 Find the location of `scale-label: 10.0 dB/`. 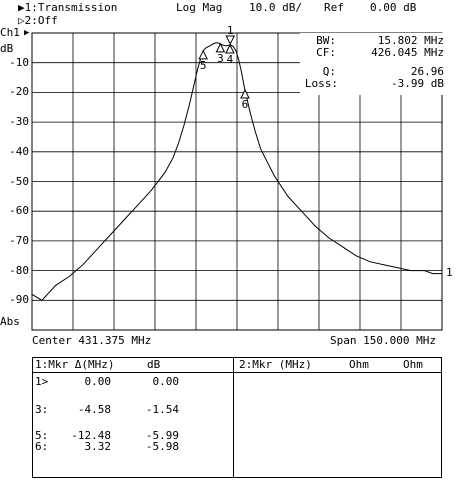

scale-label: 10.0 dB/ is located at coordinates (275, 8).